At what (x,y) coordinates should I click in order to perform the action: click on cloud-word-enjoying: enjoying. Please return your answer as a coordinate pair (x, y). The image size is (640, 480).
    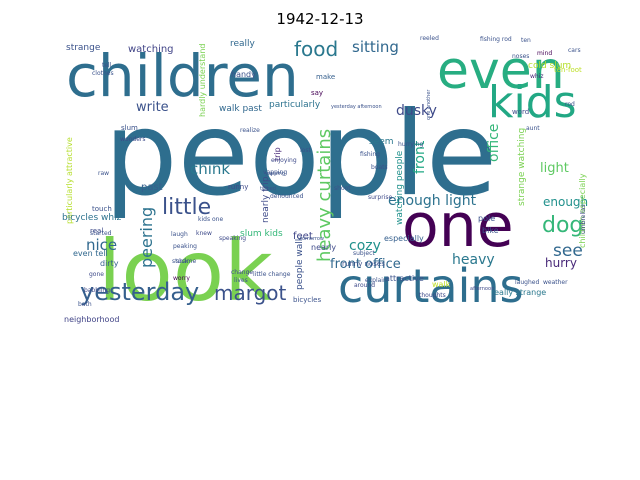
    Looking at the image, I should click on (284, 160).